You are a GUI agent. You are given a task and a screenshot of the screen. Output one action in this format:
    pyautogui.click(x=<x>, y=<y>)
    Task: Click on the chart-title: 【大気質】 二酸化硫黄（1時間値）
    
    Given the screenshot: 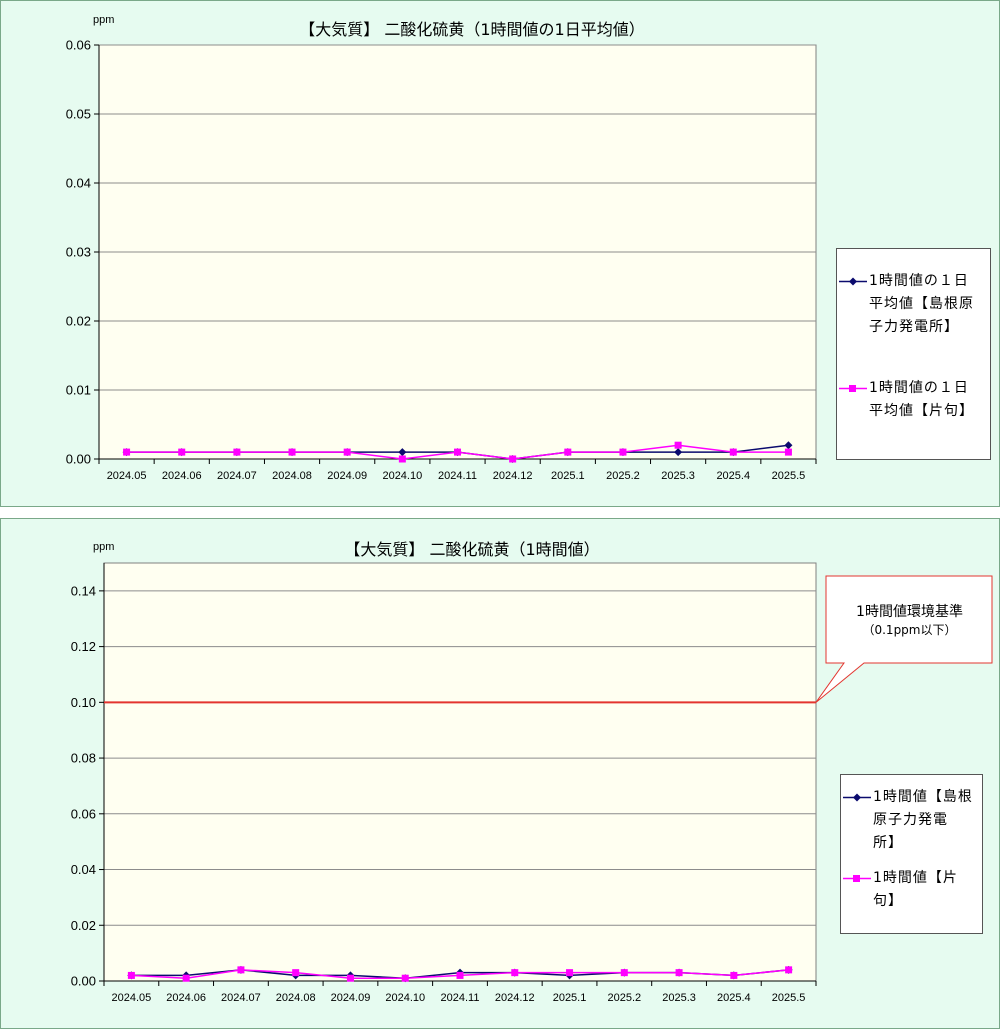 What is the action you would take?
    pyautogui.click(x=471, y=549)
    